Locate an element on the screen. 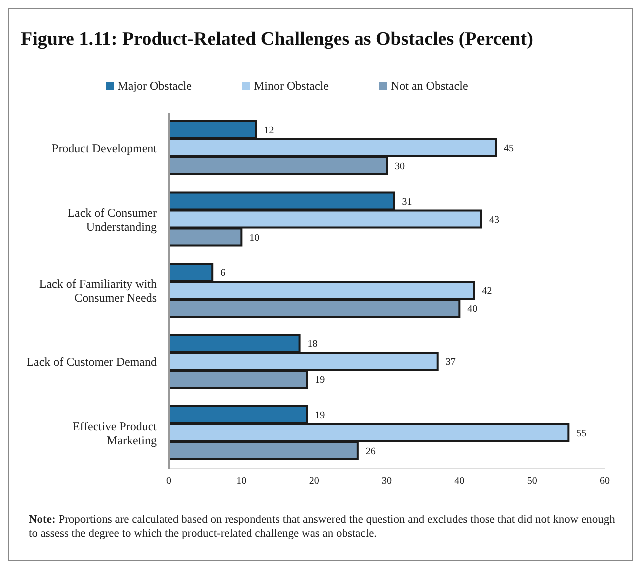  data-label: 37 is located at coordinates (451, 362).